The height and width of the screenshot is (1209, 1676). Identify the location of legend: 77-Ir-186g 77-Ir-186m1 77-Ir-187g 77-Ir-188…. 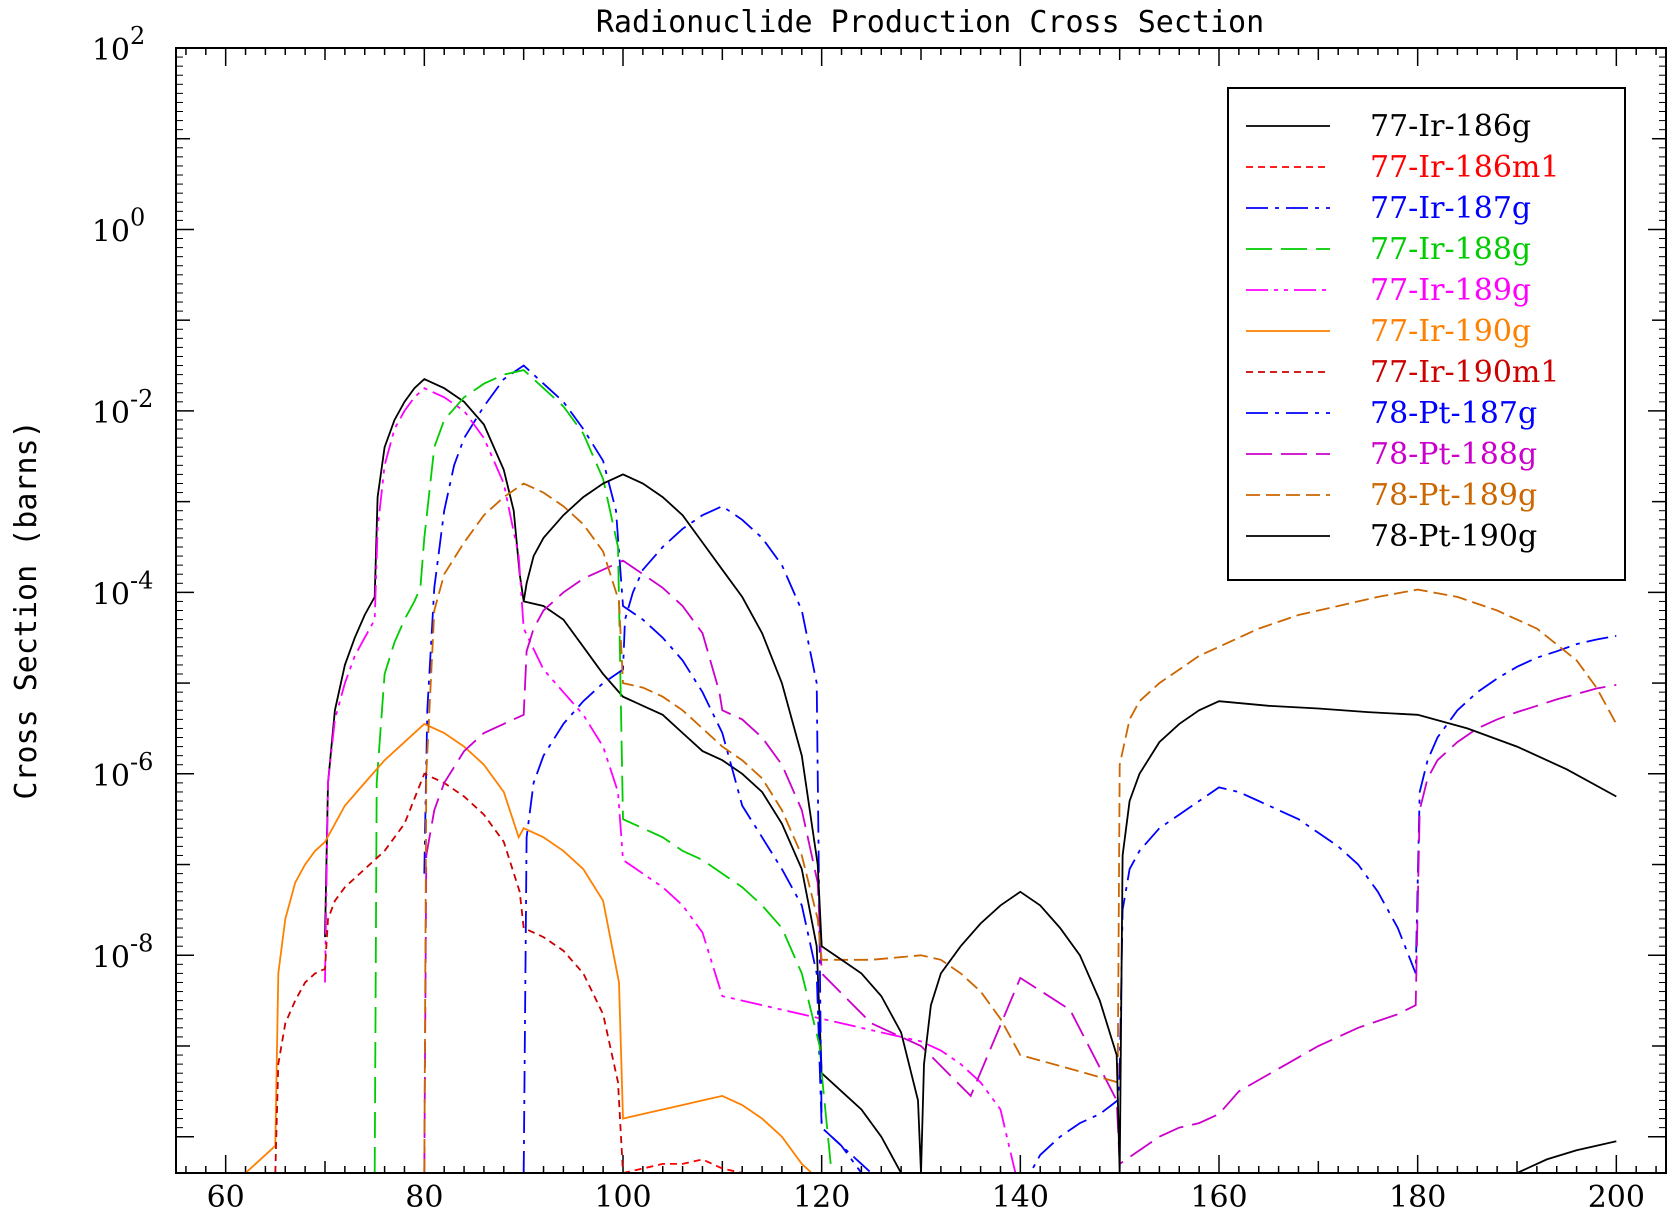
(1426, 334).